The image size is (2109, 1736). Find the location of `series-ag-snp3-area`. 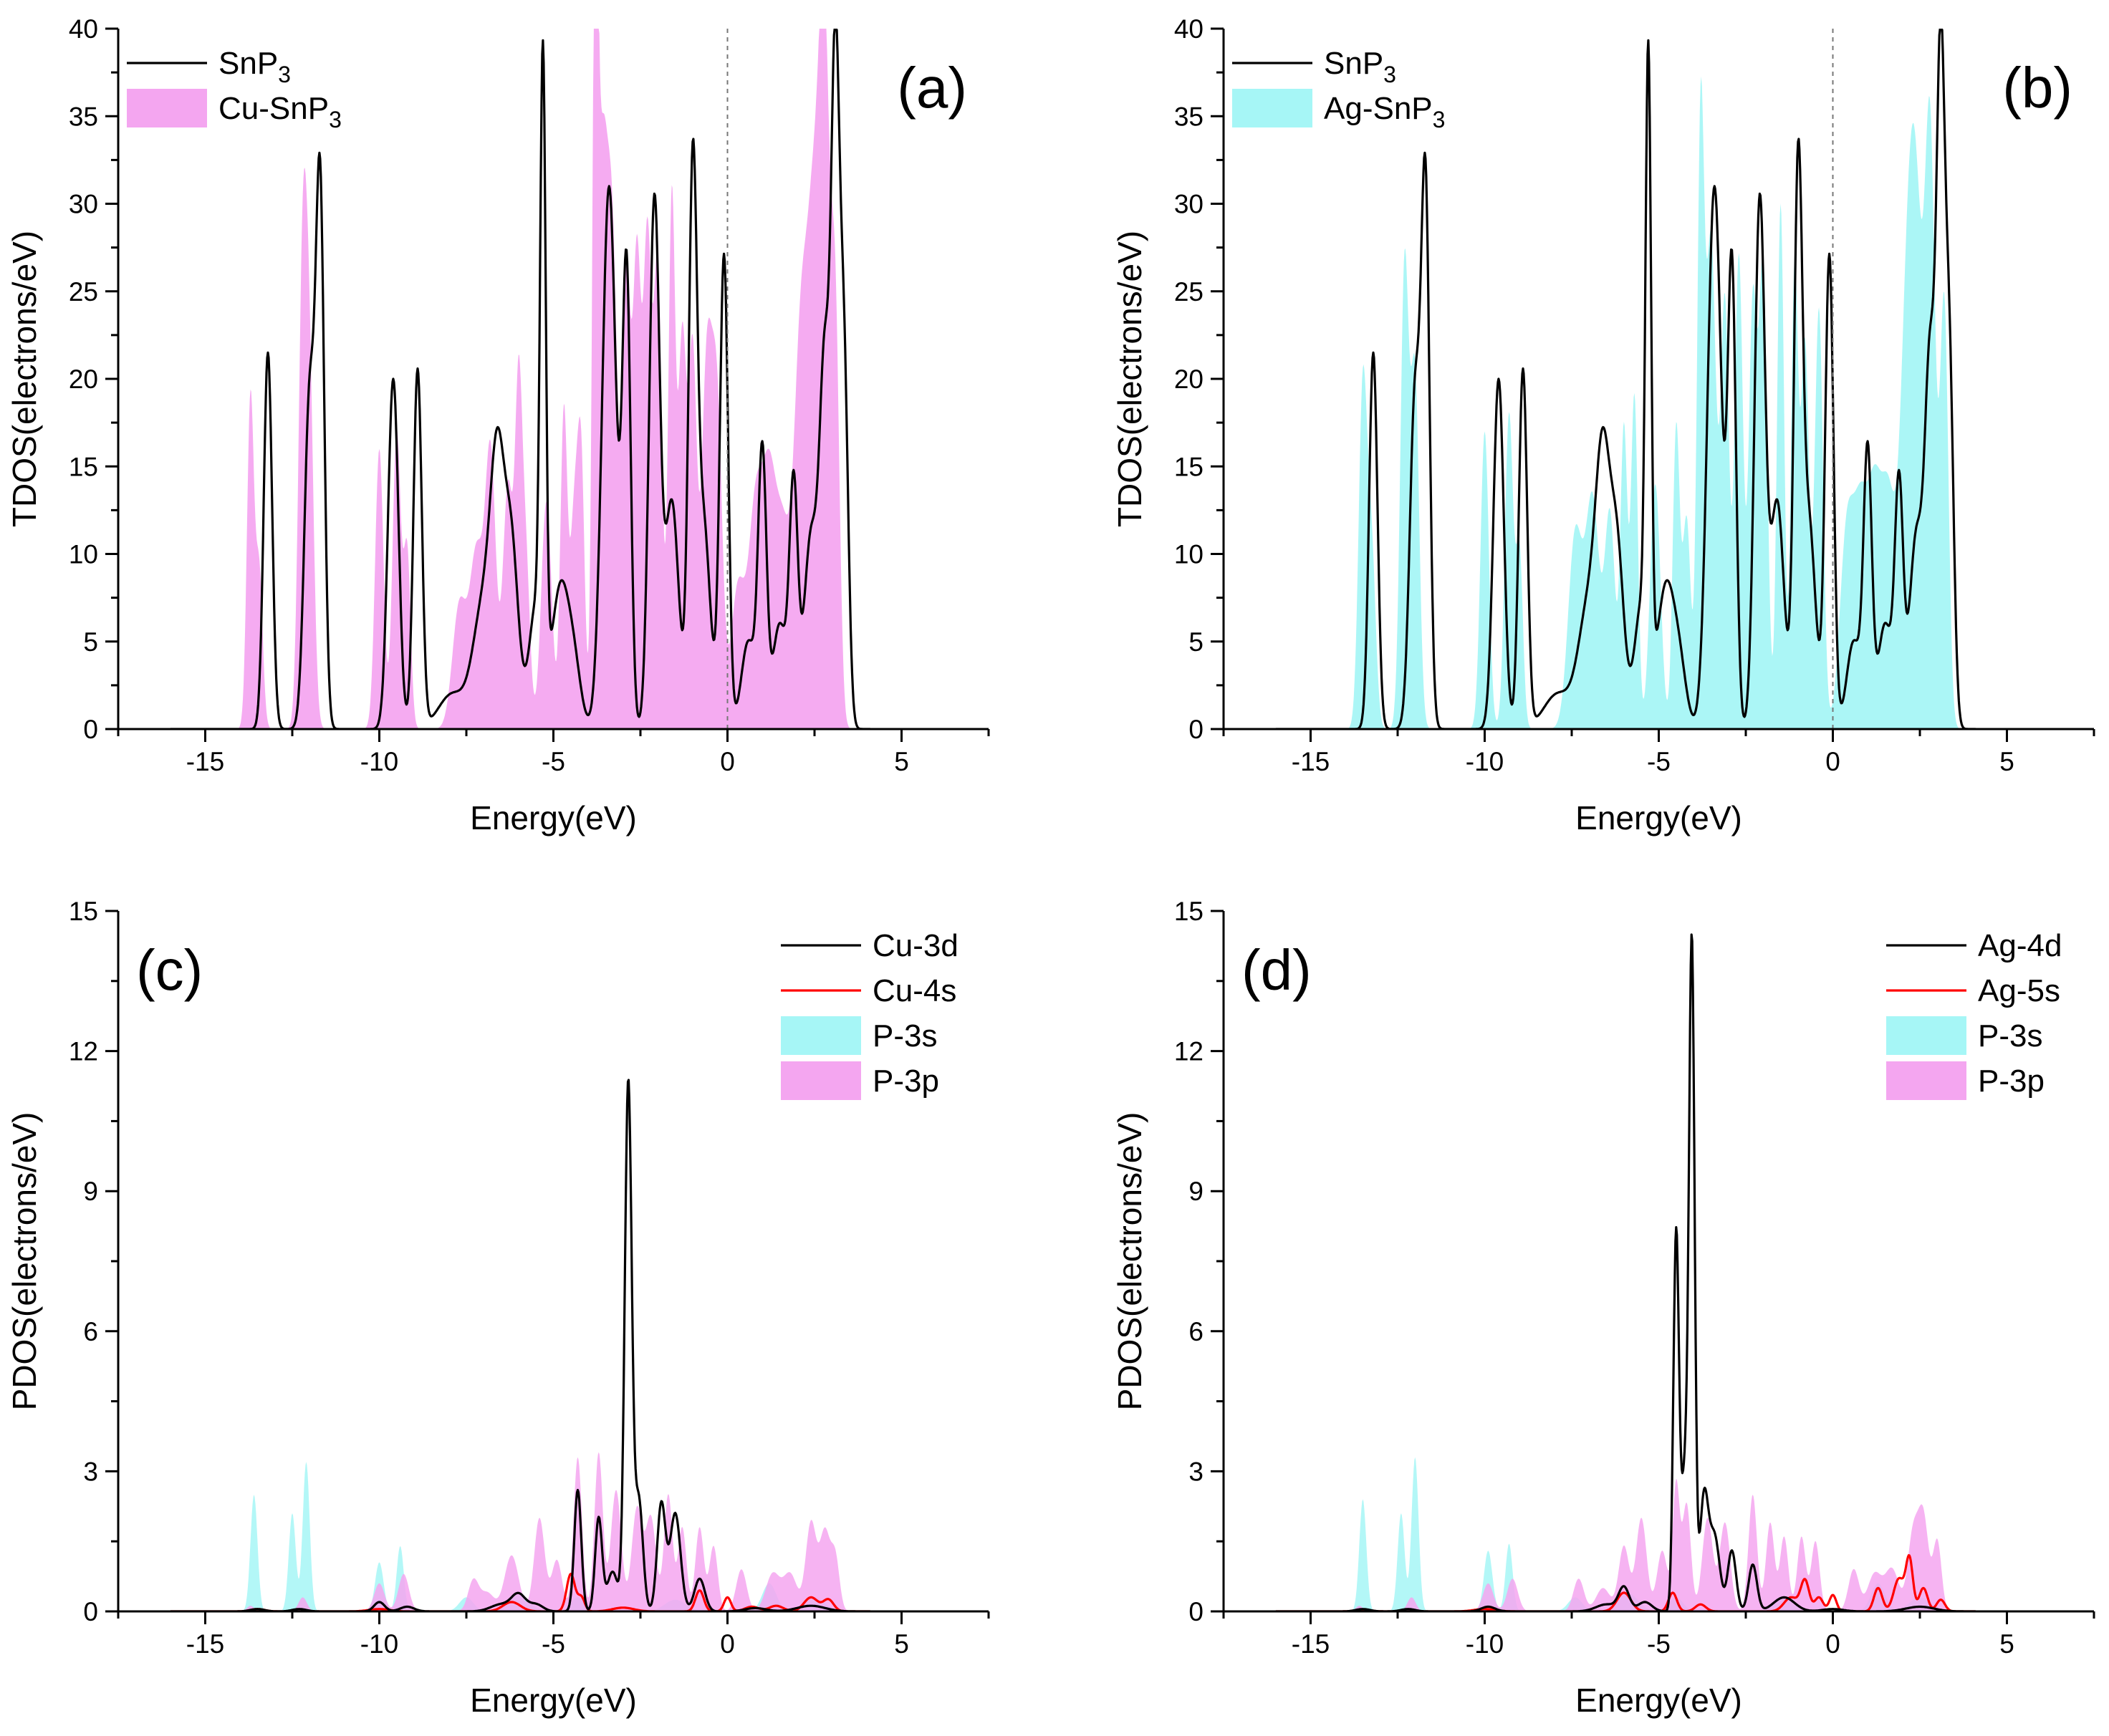

series-ag-snp3-area is located at coordinates (1625, 402).